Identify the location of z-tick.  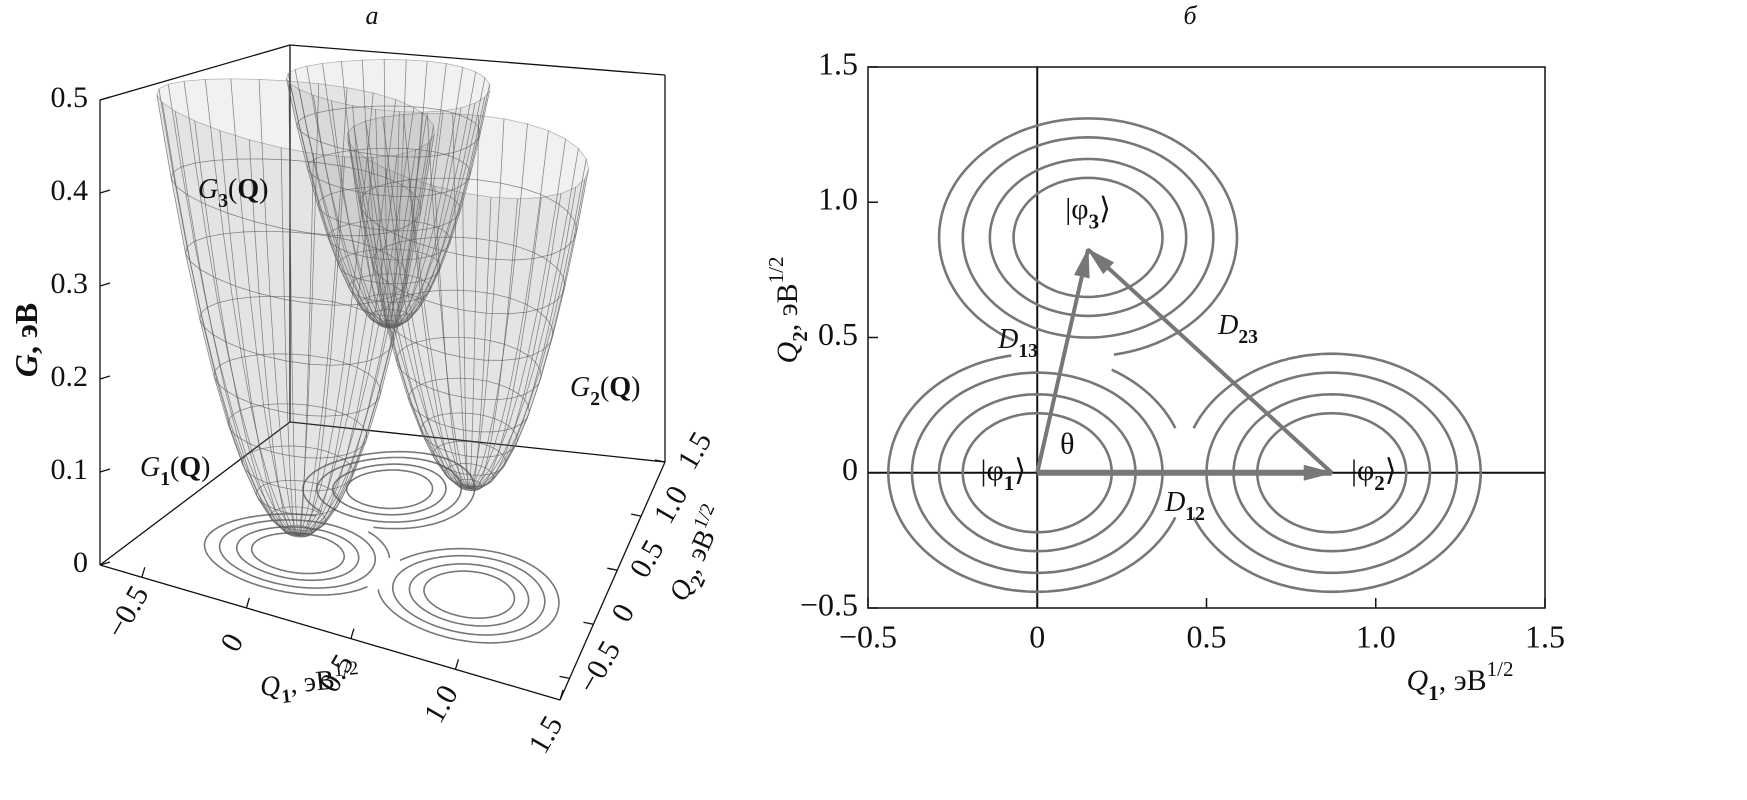
(105, 191).